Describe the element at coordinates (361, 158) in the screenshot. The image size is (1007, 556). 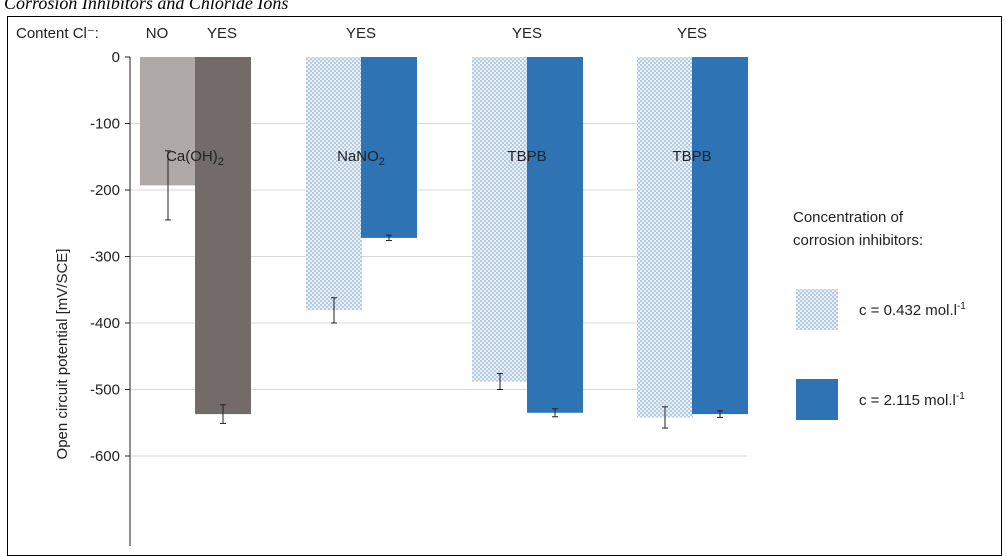
I see `group-label: NaNO2` at that location.